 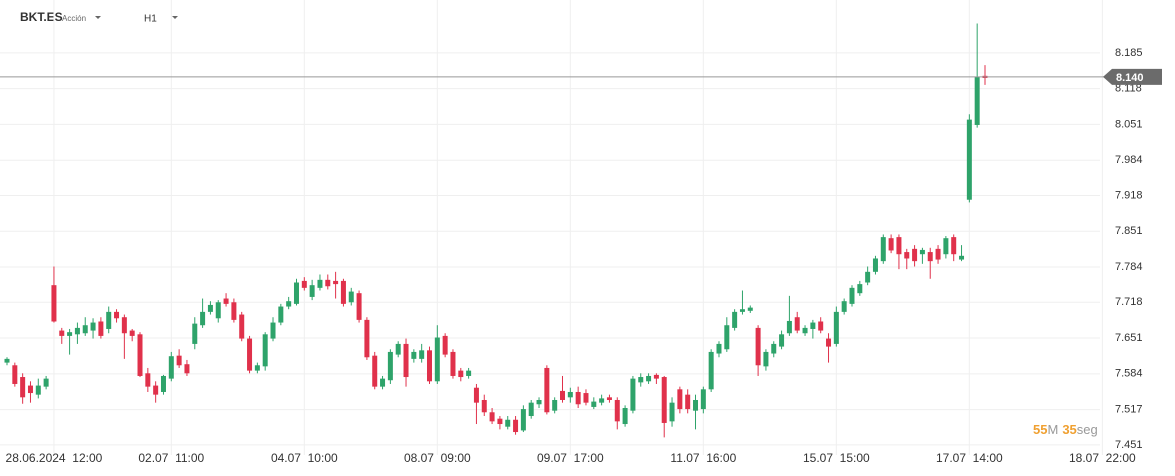 I want to click on x-tick-label: 04.07 10:00, so click(x=304, y=458).